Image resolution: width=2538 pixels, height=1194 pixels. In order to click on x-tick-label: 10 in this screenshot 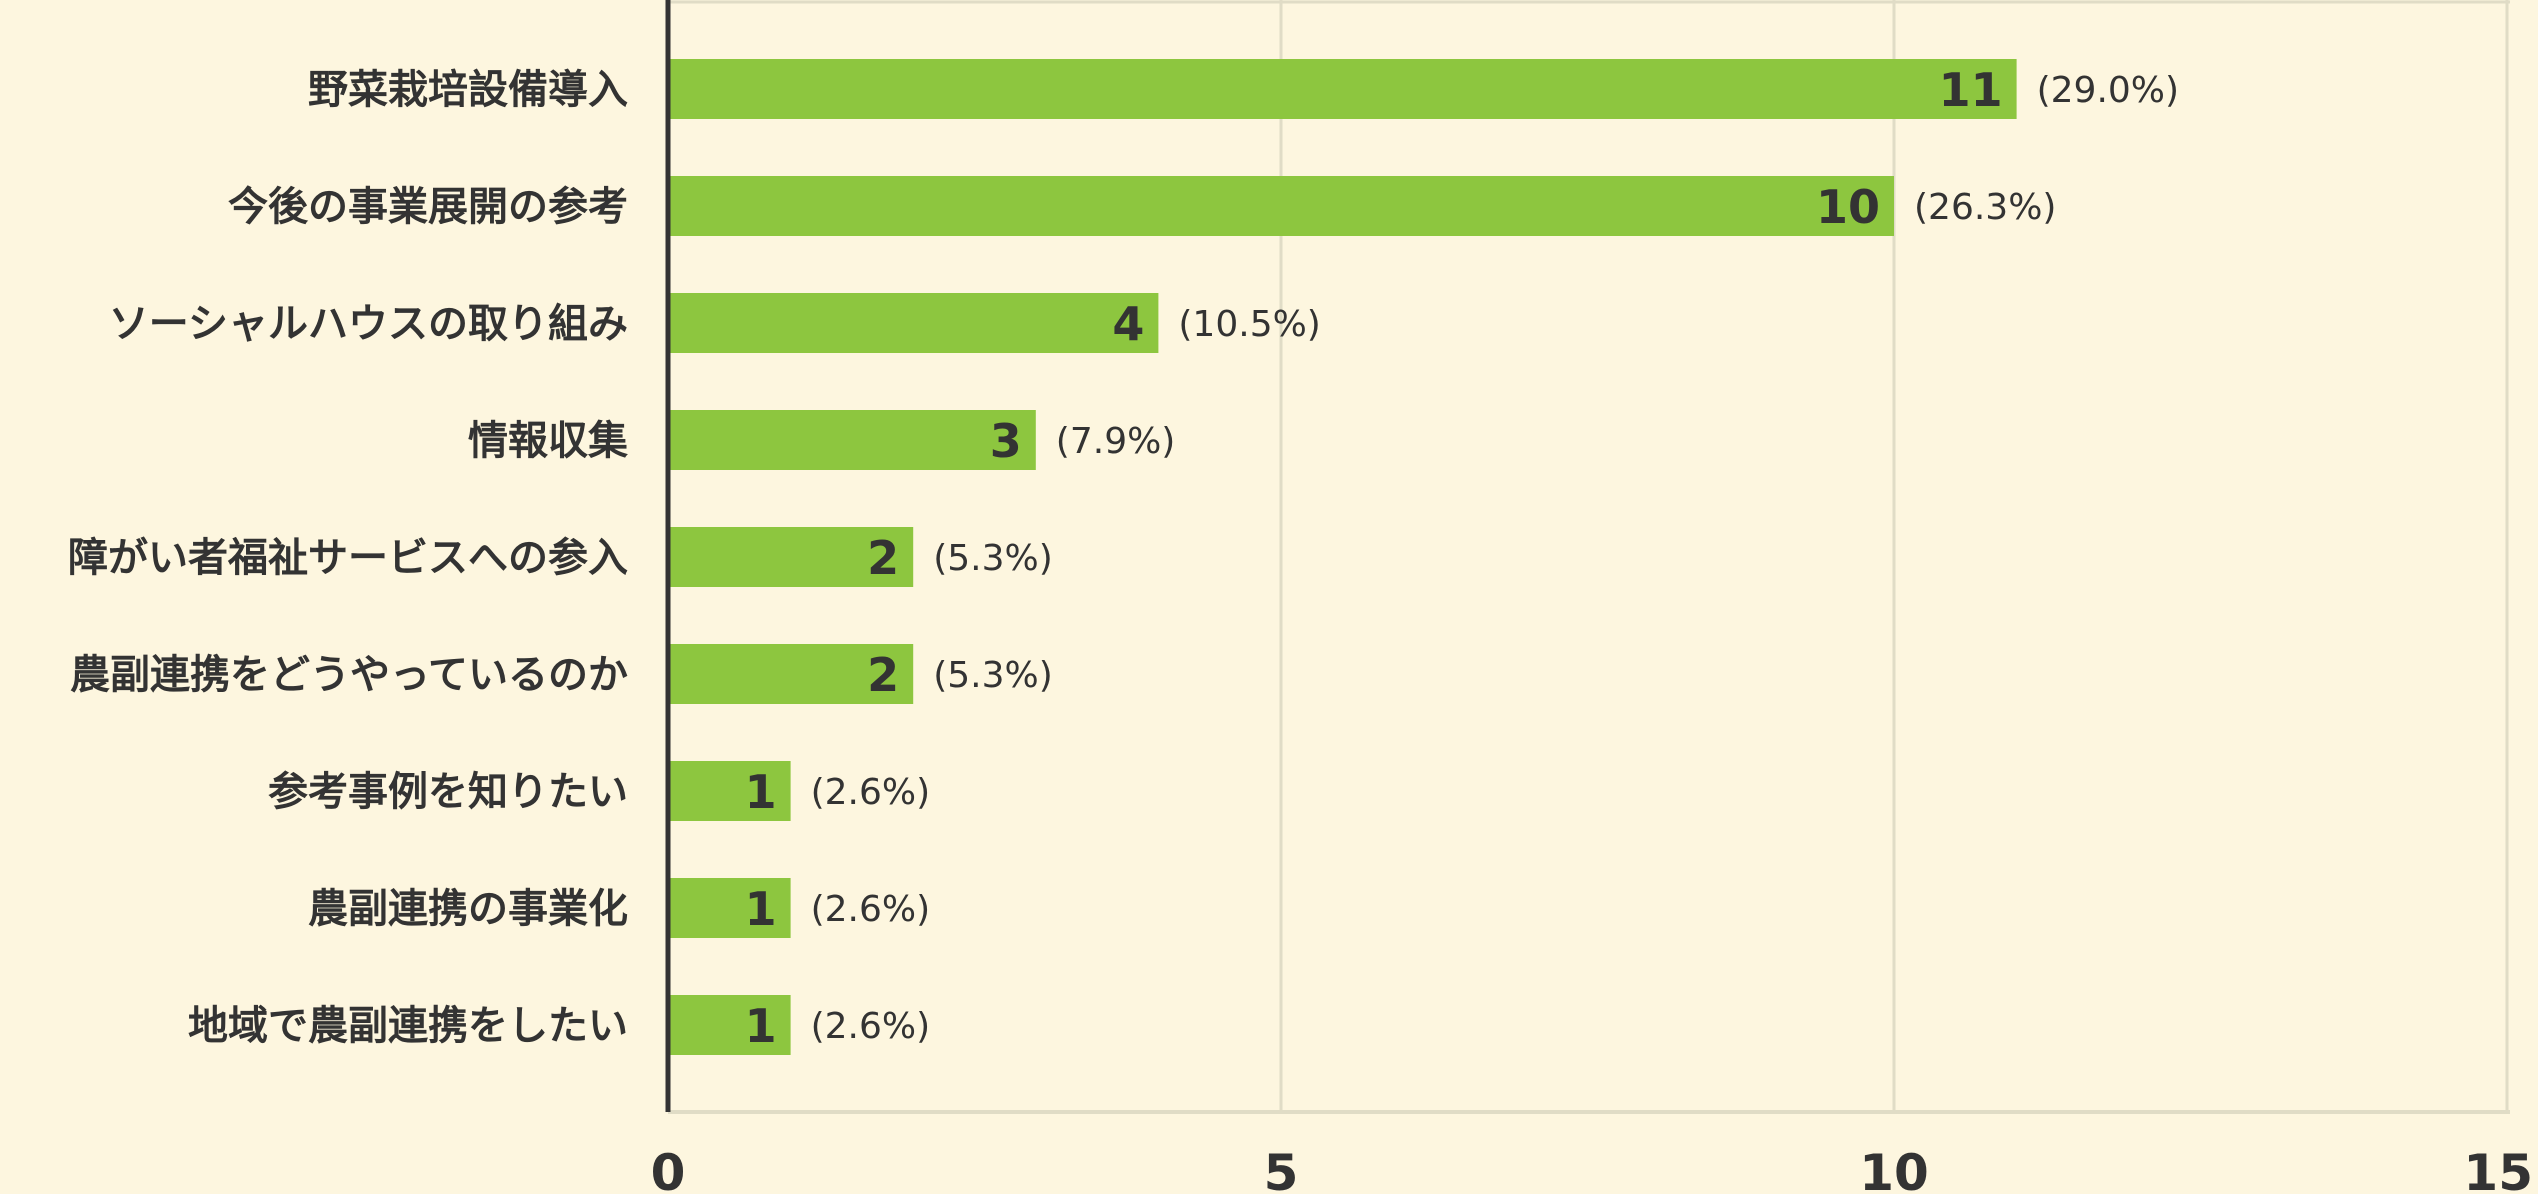, I will do `click(1894, 1169)`.